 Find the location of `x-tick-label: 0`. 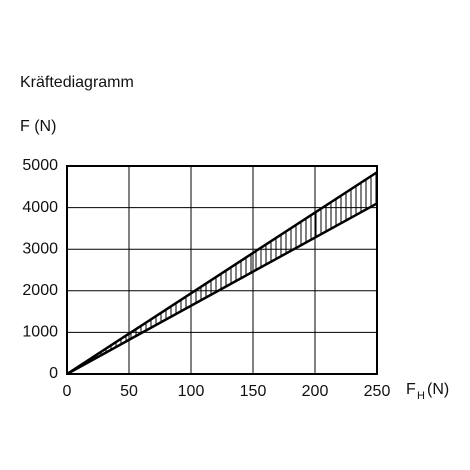

x-tick-label: 0 is located at coordinates (67, 391).